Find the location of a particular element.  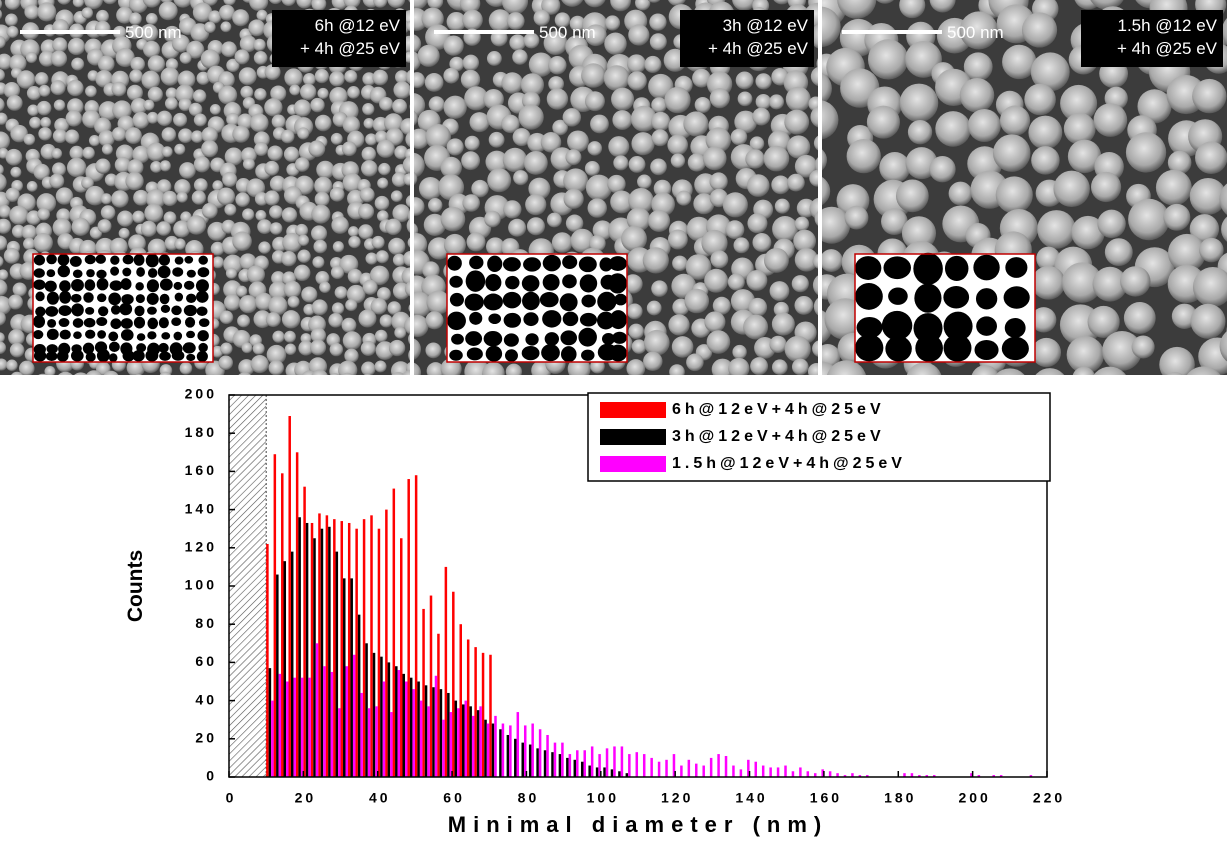

legend-swatch is located at coordinates (633, 464).